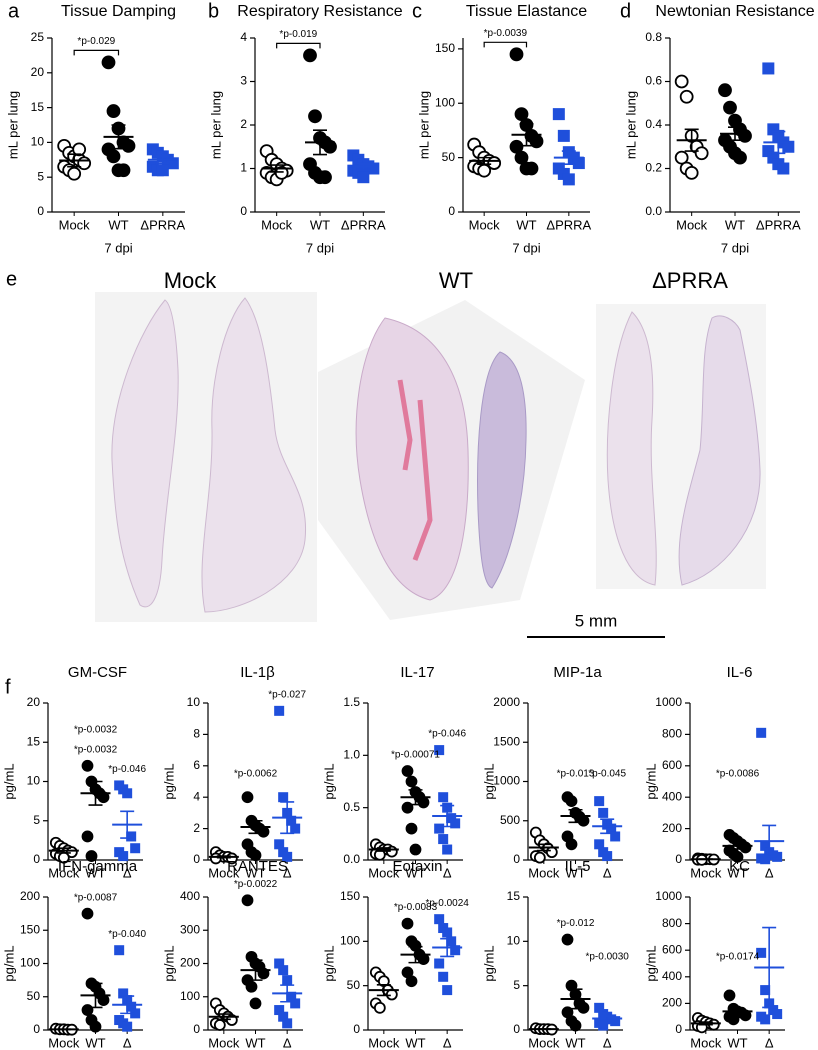 The image size is (818, 1050). I want to click on y-tick-label: 500, so click(510, 820).